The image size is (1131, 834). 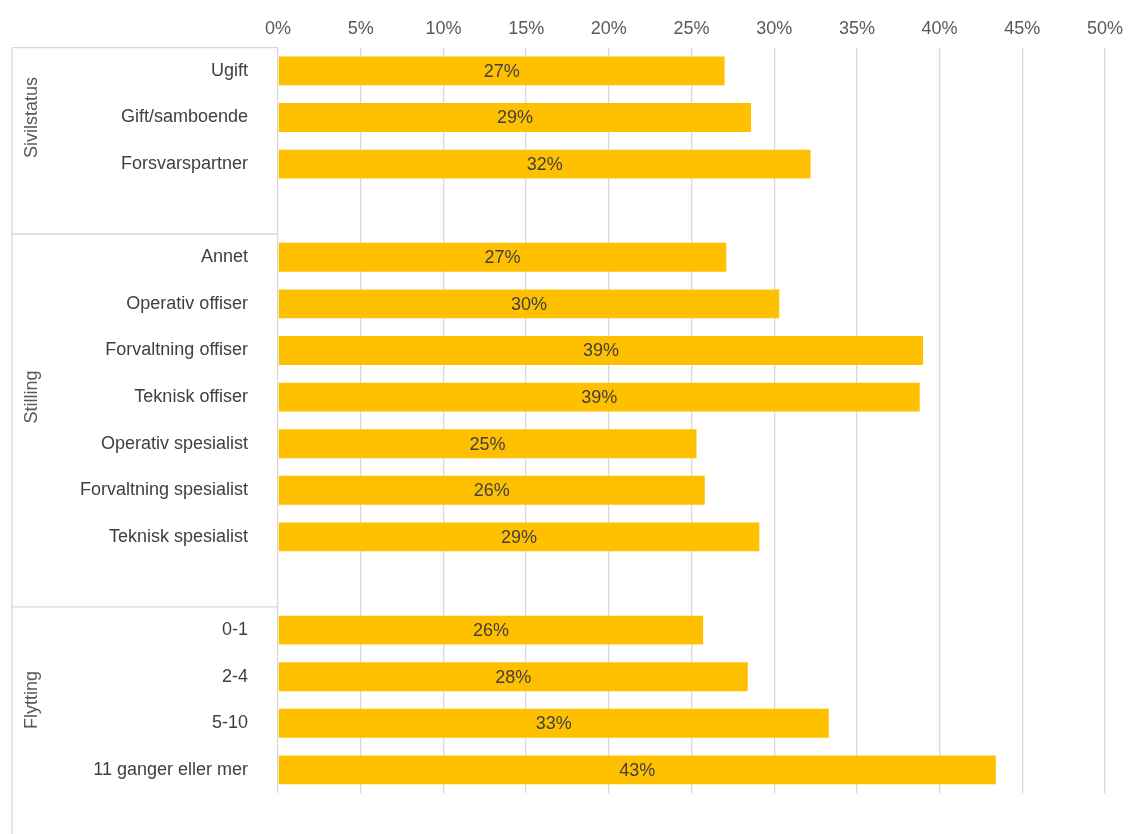 What do you see at coordinates (230, 69) in the screenshot?
I see `y-tick-label: Ugift` at bounding box center [230, 69].